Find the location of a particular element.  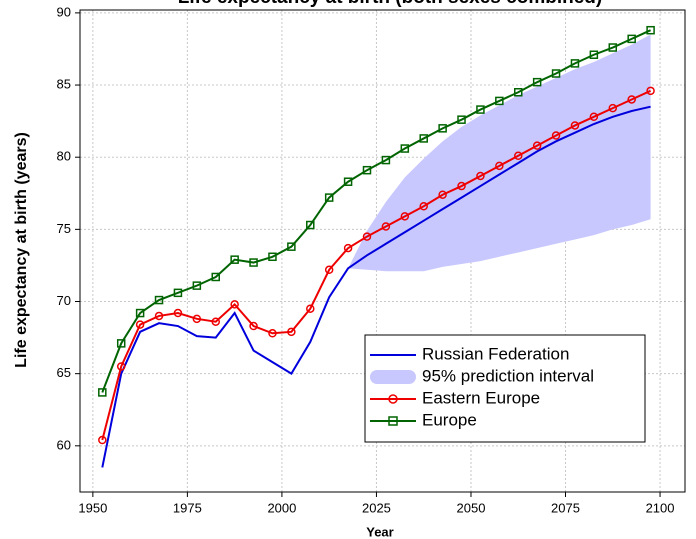

legend-label: Russian Federation is located at coordinates (495, 353).